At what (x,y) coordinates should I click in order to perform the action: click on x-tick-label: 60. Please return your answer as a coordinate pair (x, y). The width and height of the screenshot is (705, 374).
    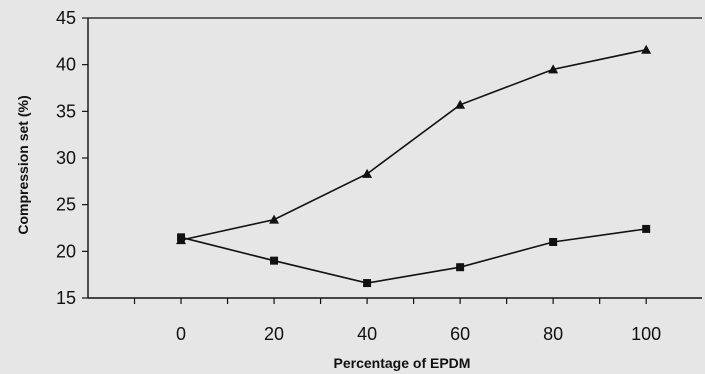
    Looking at the image, I should click on (460, 334).